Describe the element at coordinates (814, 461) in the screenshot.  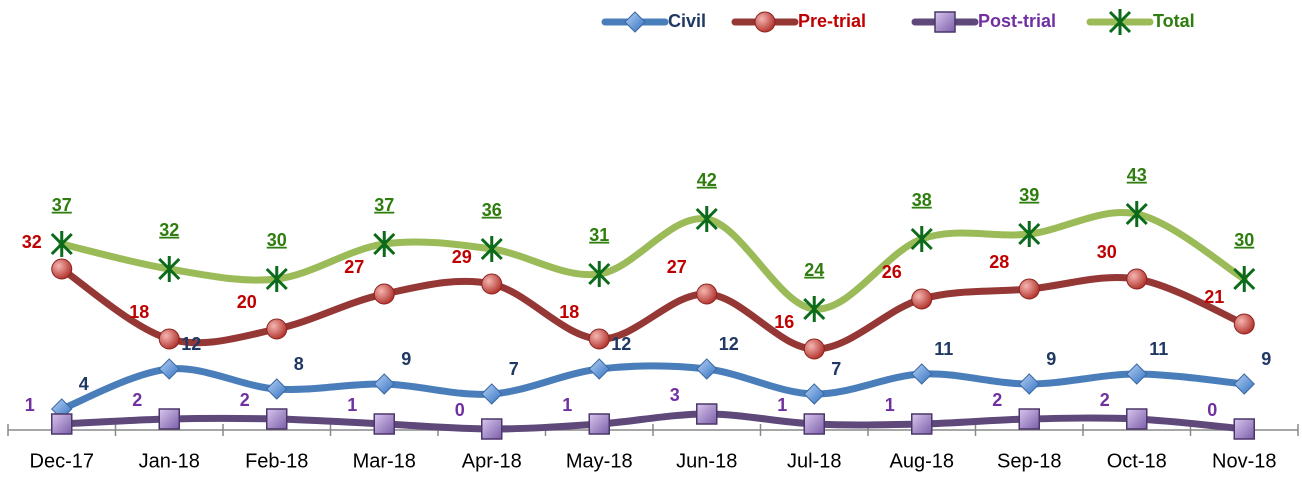
I see `x-tick-label: Jul-18` at that location.